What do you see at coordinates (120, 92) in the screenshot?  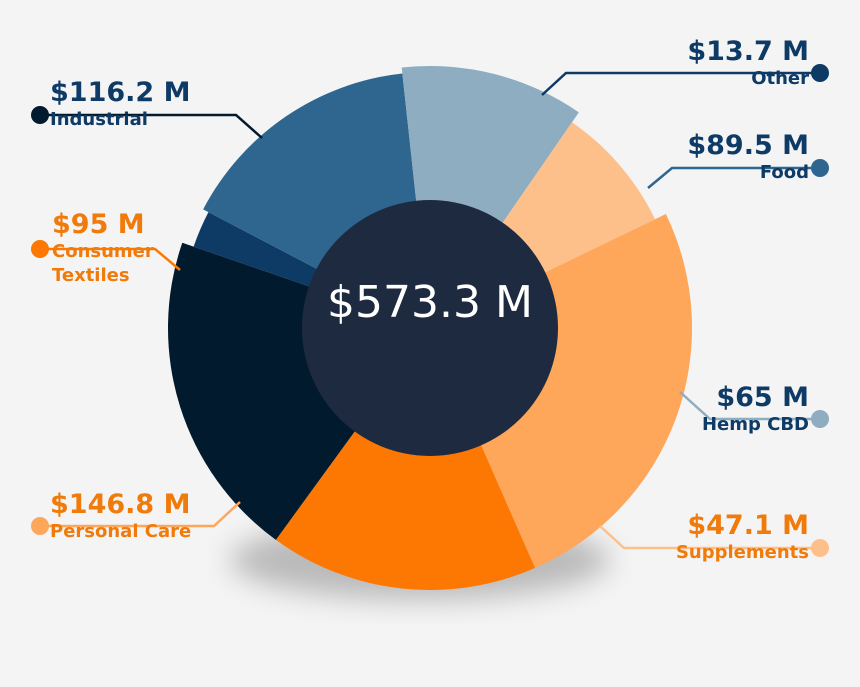 I see `value-label-industrial: $116.2 M` at bounding box center [120, 92].